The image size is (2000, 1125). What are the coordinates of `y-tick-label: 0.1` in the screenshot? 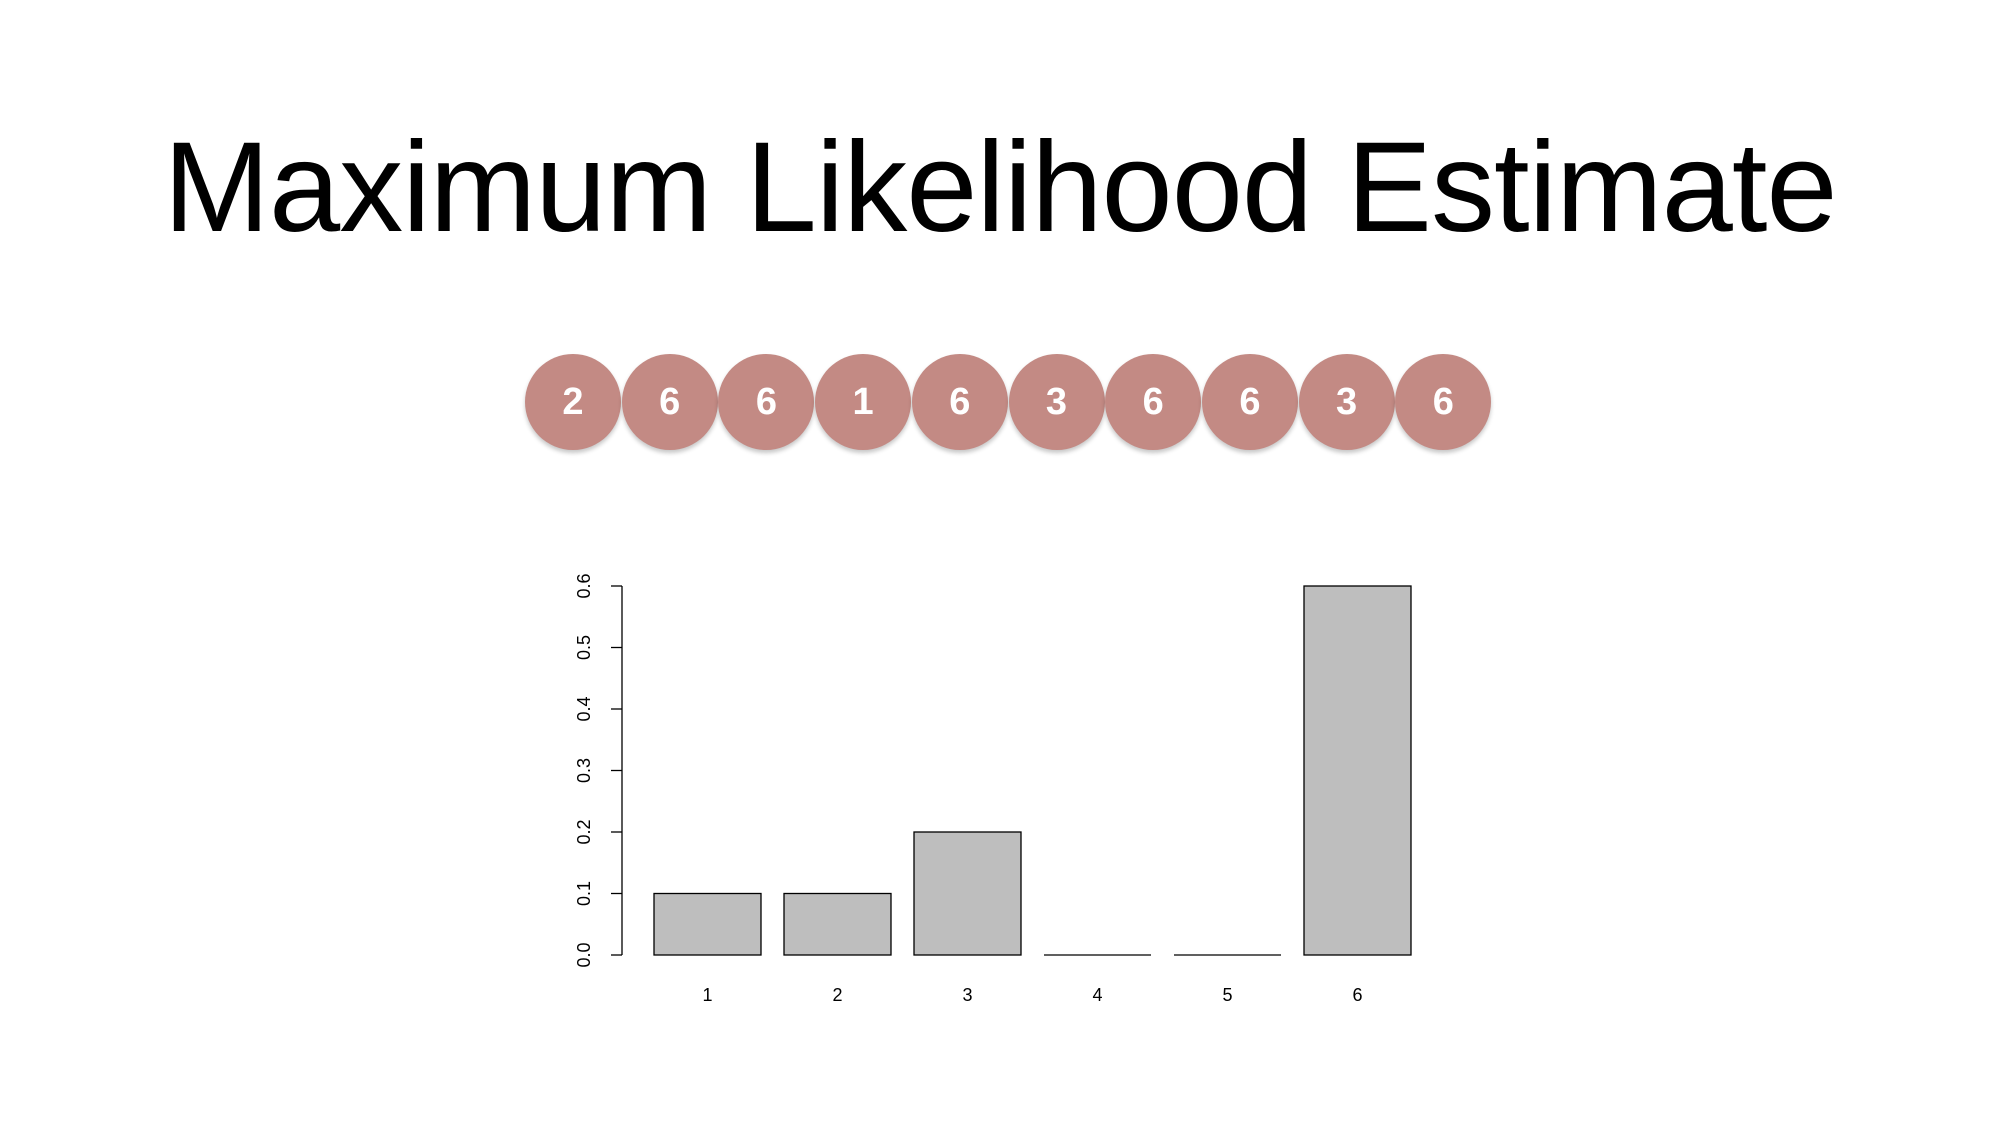 It's located at (584, 893).